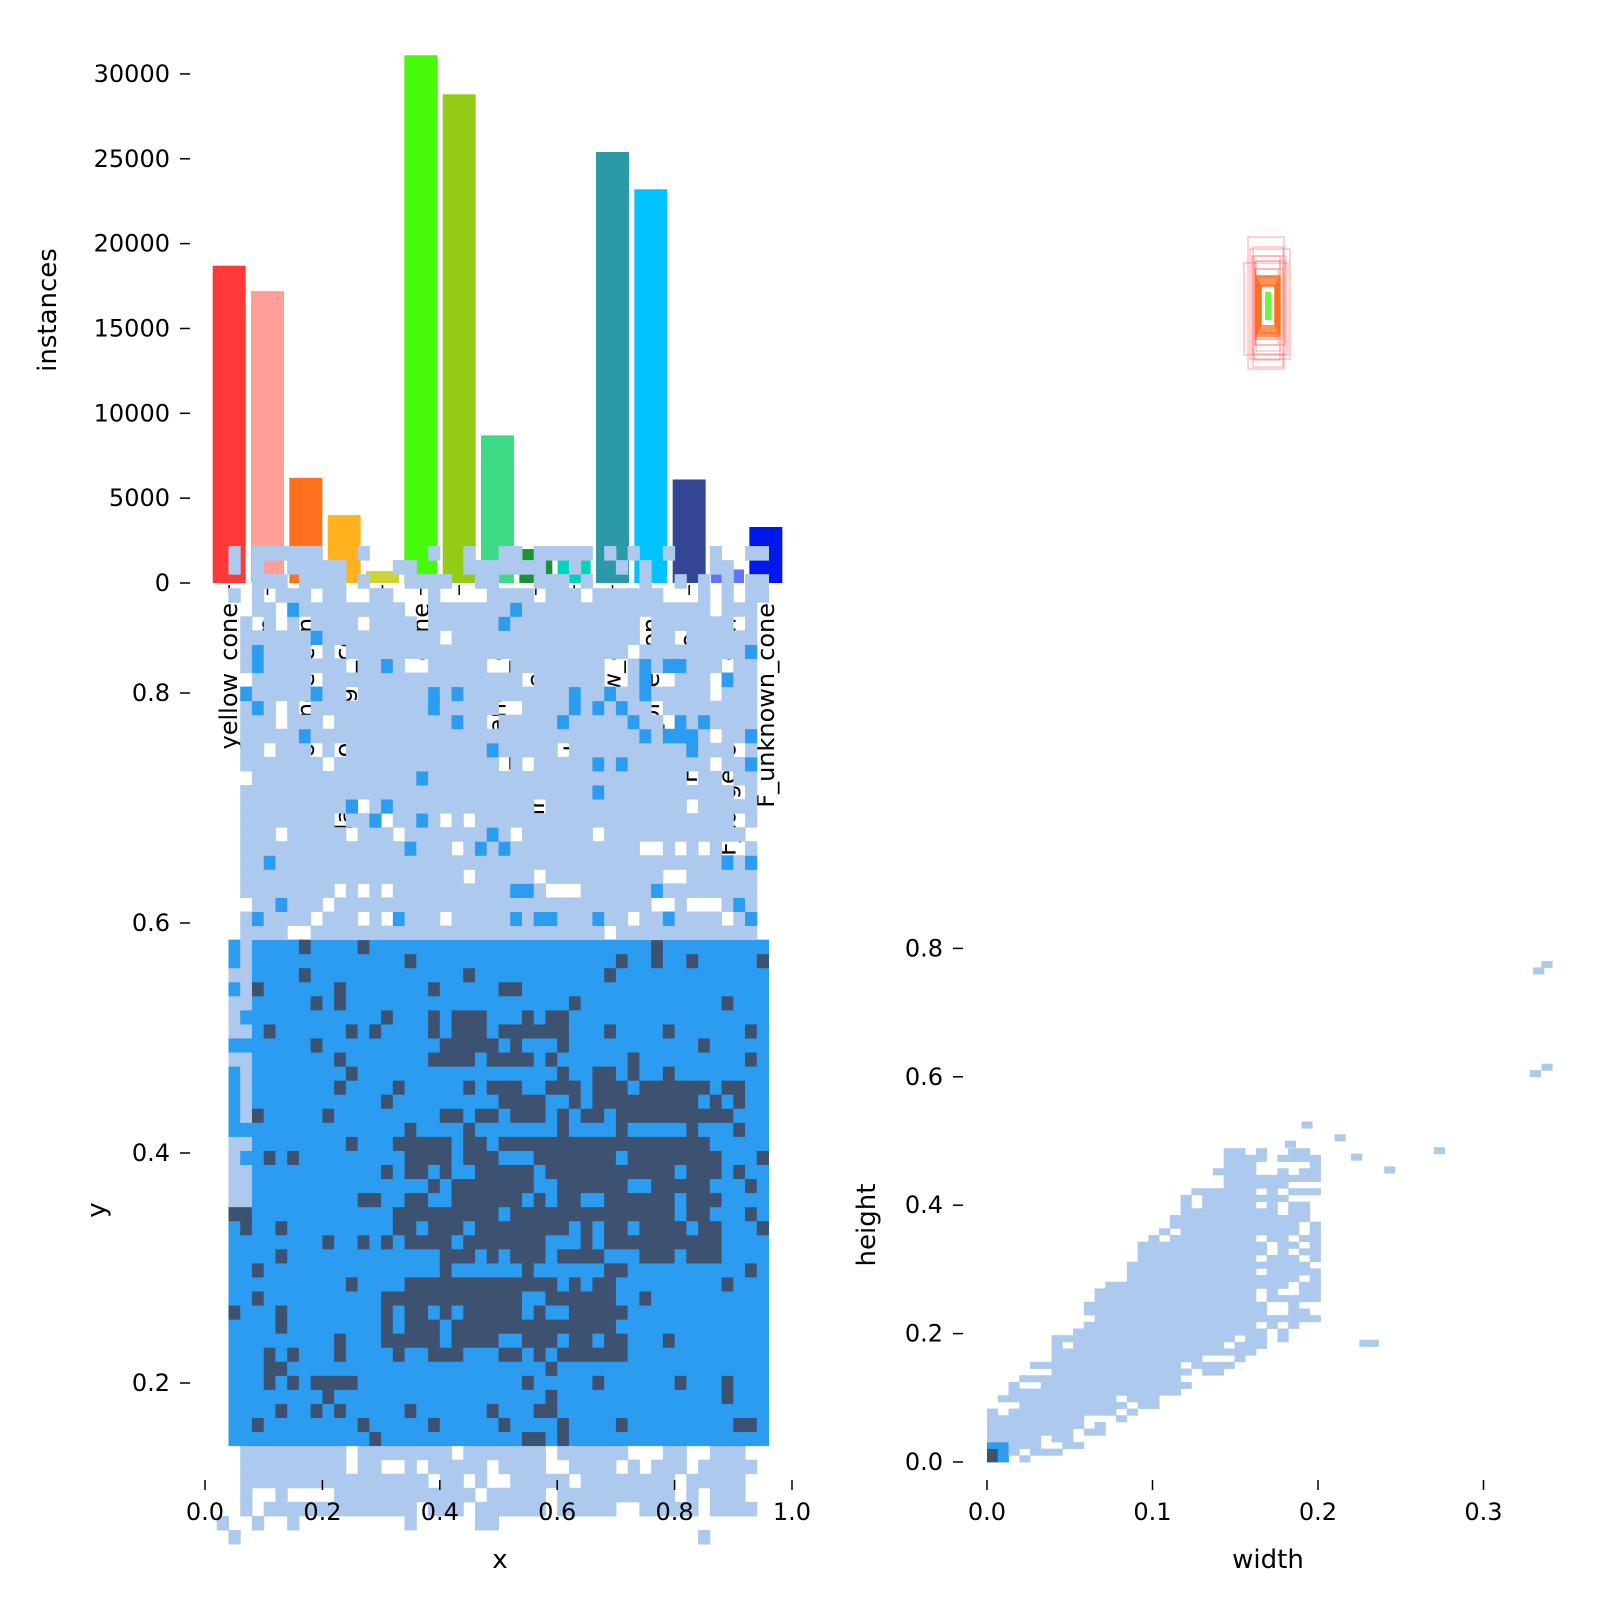 This screenshot has height=1600, width=1600. What do you see at coordinates (161, 1038) in the screenshot?
I see `xy-y-axis: 0.20.40.60.8` at bounding box center [161, 1038].